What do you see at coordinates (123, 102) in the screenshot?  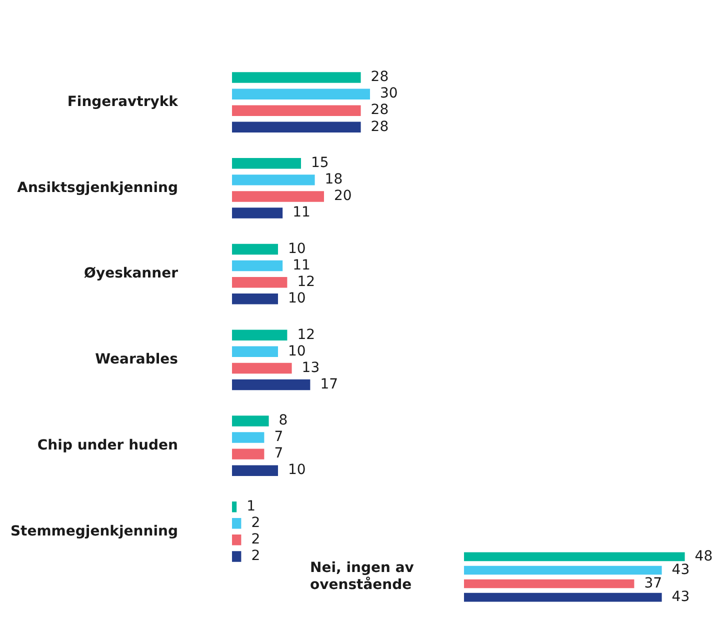 I see `y-tick-label: Fingeravtrykk` at bounding box center [123, 102].